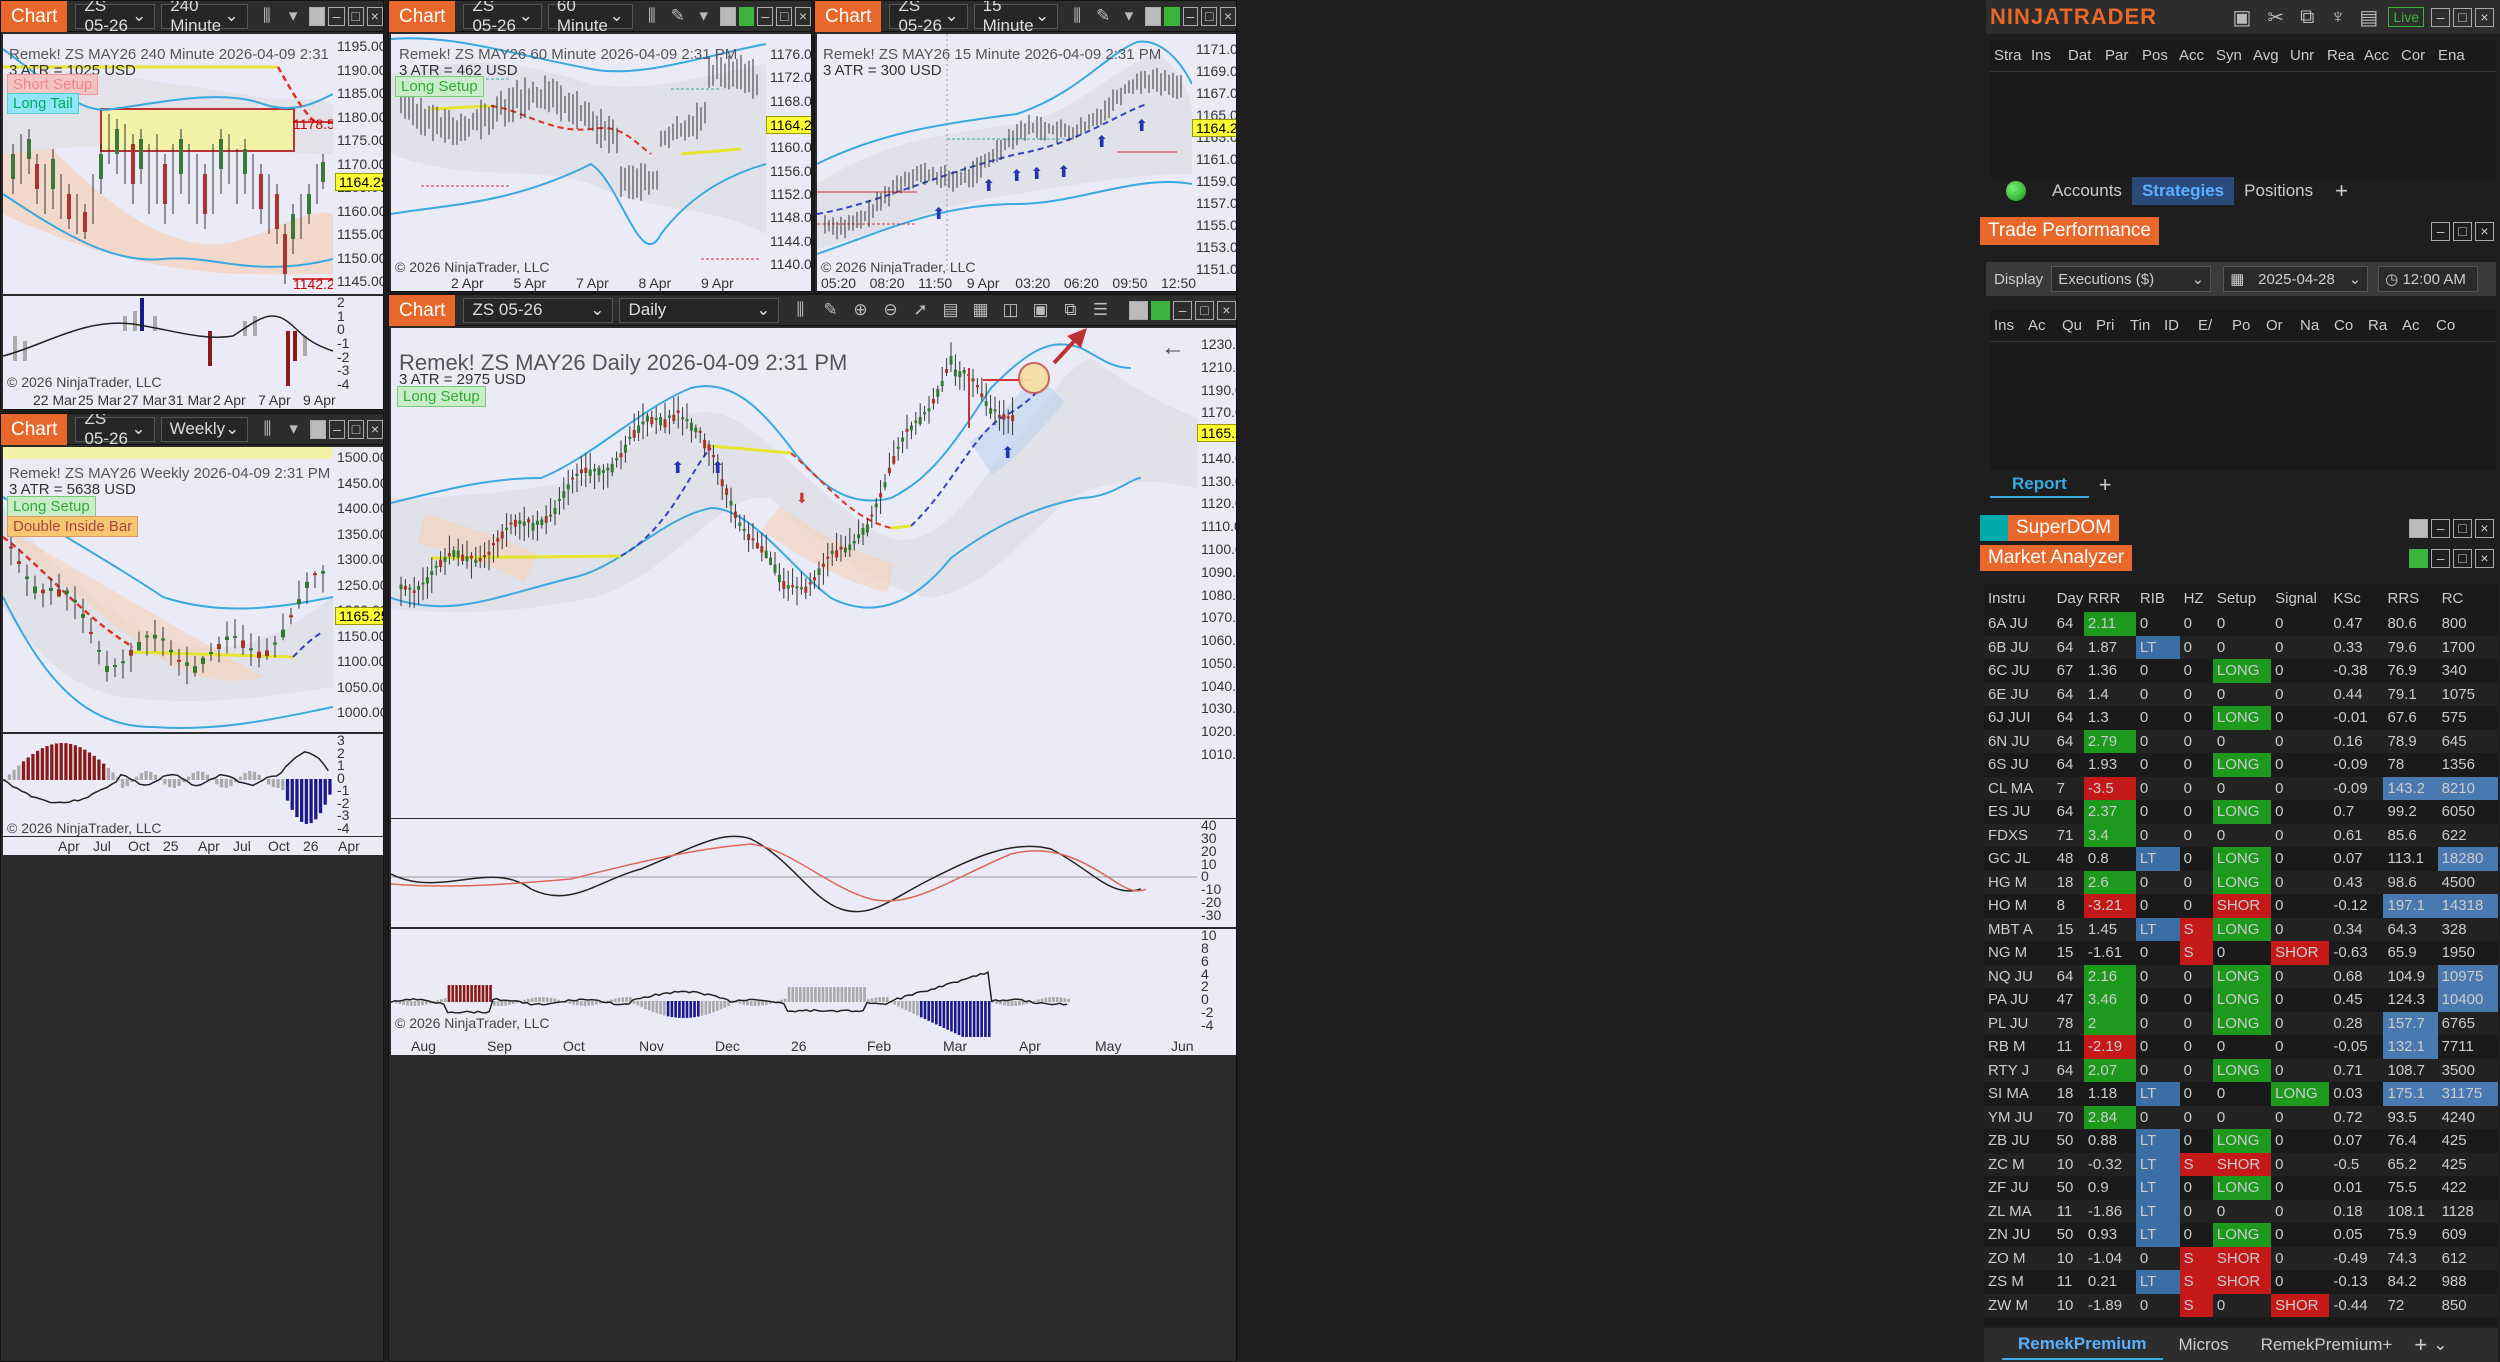 This screenshot has height=1362, width=2500. I want to click on table-row: 6N JU 64 2.79 0 0 0 0 0.16 78.9 645, so click(2241, 741).